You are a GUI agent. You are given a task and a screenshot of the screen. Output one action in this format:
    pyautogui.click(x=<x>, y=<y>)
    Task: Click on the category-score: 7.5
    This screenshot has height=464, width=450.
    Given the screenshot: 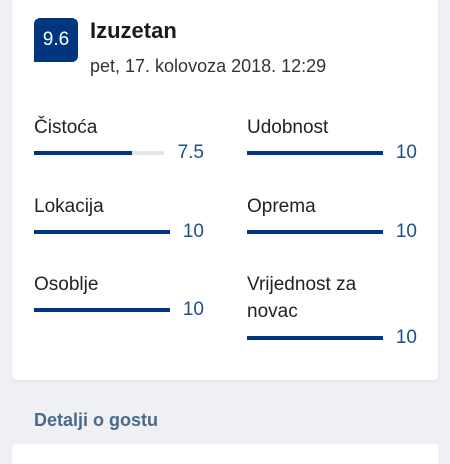 What is the action you would take?
    pyautogui.click(x=190, y=152)
    